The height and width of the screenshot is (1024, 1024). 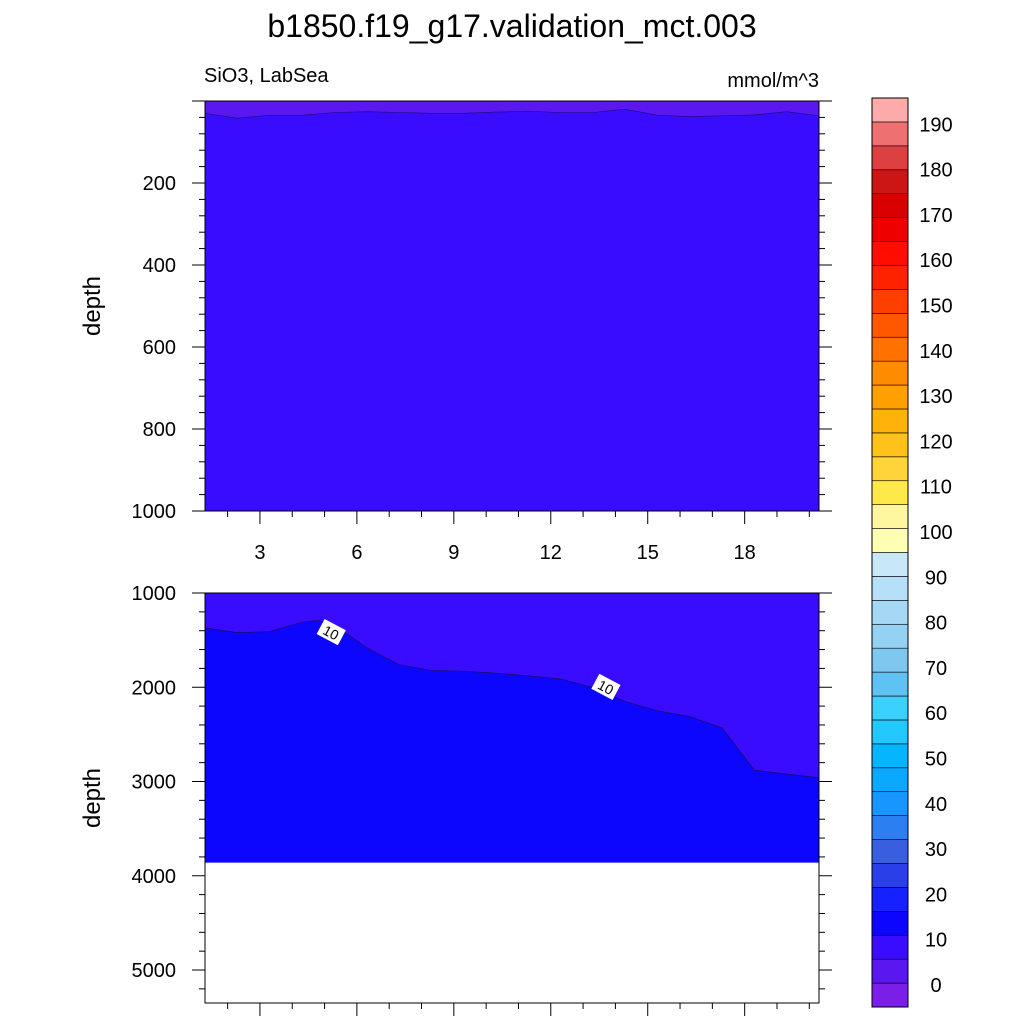 What do you see at coordinates (935, 261) in the screenshot?
I see `colorbar-label: 160` at bounding box center [935, 261].